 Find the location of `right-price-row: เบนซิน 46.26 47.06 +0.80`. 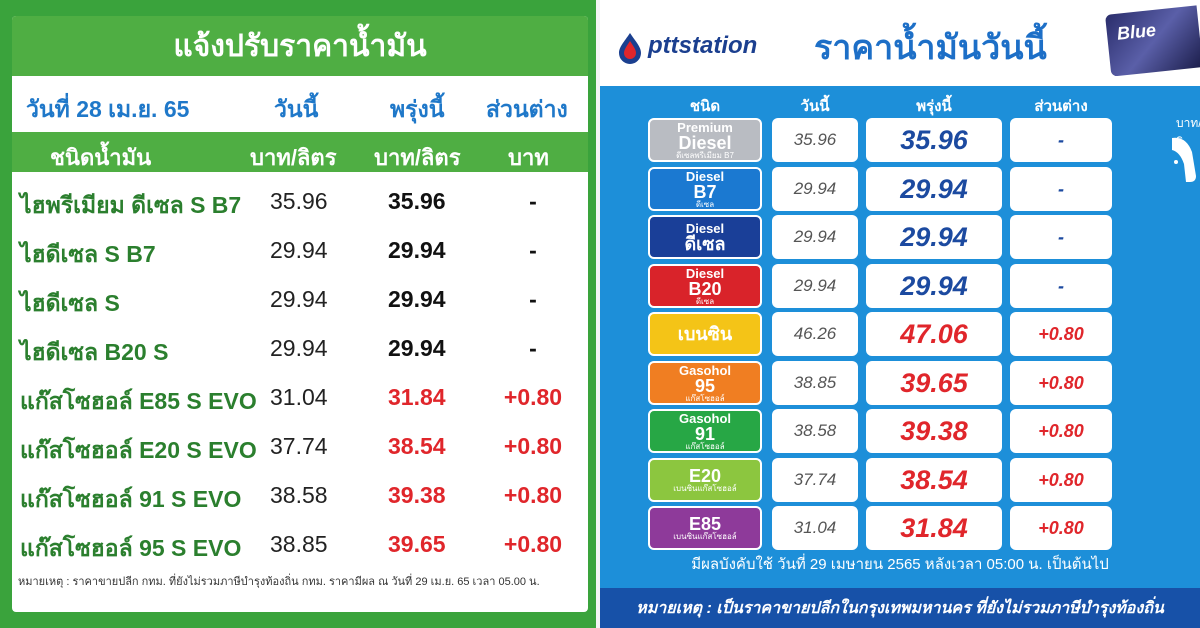

right-price-row: เบนซิน 46.26 47.06 +0.80 is located at coordinates (908, 334).